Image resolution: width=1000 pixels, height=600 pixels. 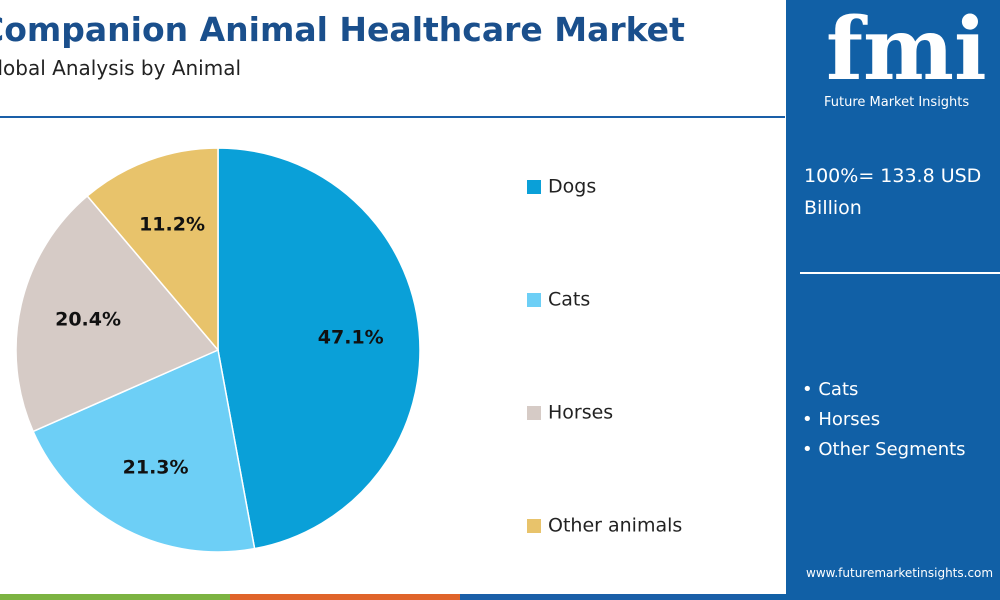 I want to click on segment-item: • Horses, so click(x=884, y=420).